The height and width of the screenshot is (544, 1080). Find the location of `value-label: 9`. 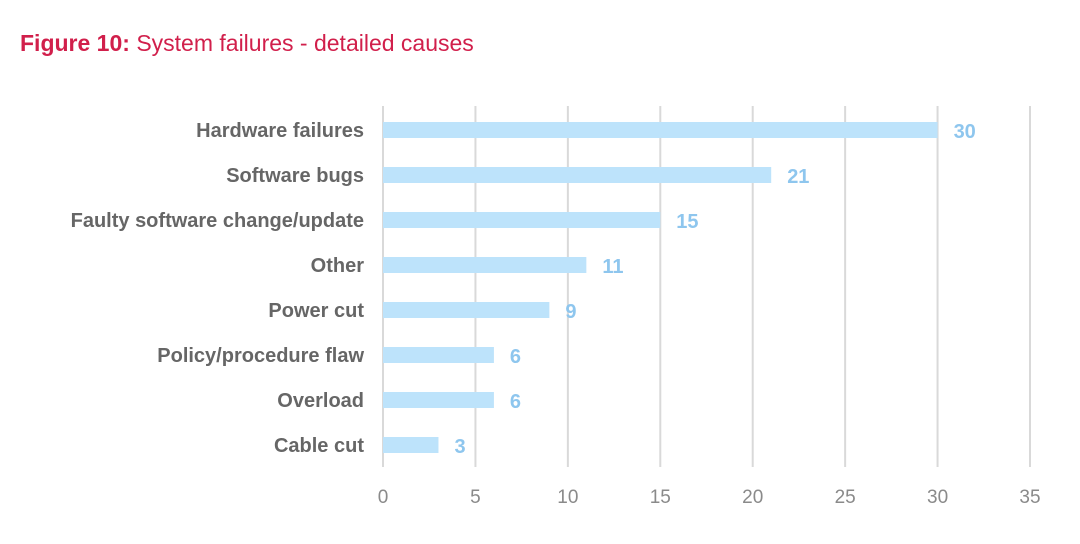

value-label: 9 is located at coordinates (570, 312).